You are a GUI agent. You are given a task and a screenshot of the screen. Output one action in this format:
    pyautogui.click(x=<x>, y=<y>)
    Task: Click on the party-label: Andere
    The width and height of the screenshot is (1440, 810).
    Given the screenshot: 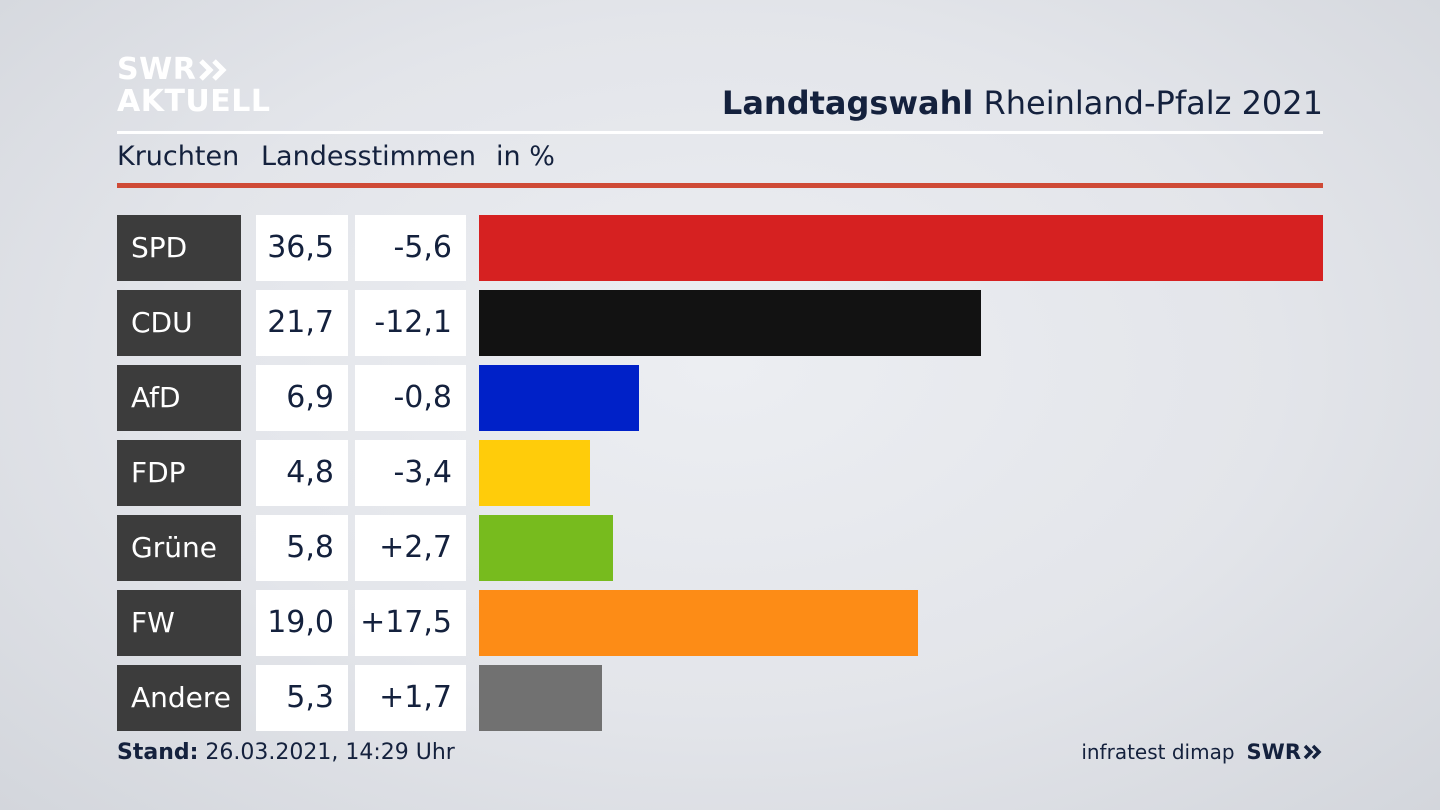 What is the action you would take?
    pyautogui.click(x=179, y=698)
    